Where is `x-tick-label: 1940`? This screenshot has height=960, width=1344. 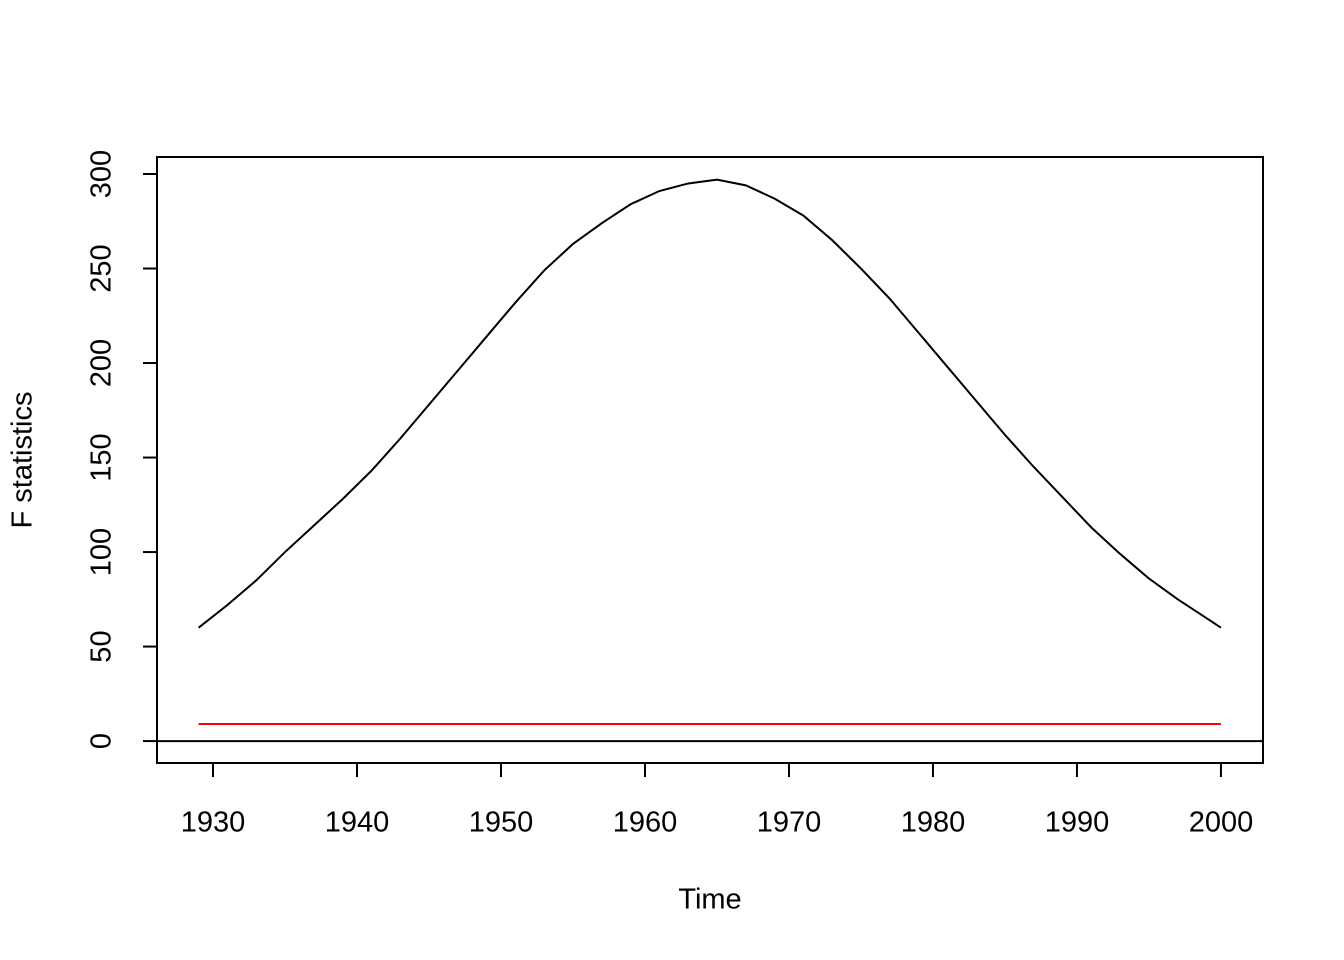
x-tick-label: 1940 is located at coordinates (357, 823).